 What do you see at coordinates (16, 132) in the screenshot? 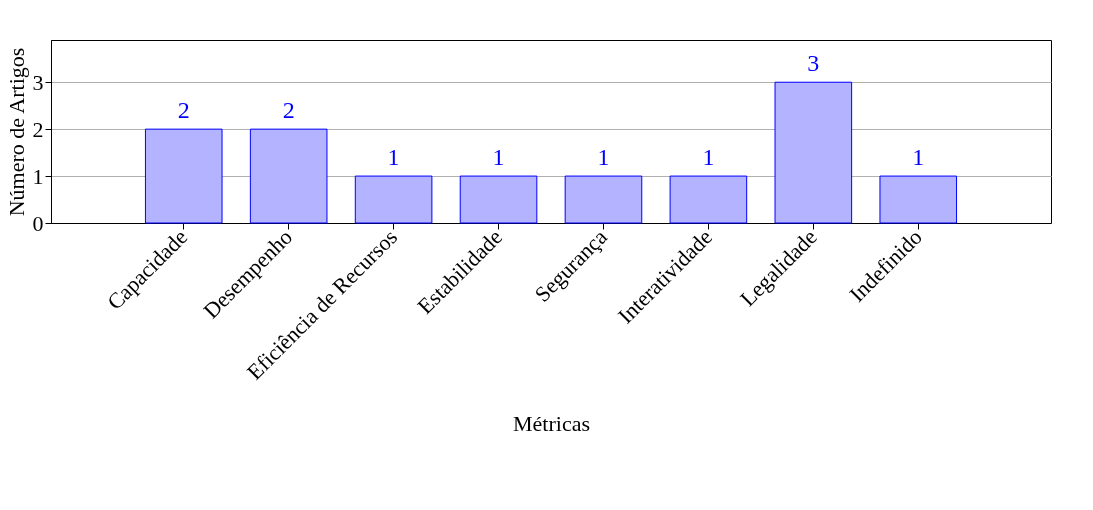
I see `y-axis-title: Número de Artigos` at bounding box center [16, 132].